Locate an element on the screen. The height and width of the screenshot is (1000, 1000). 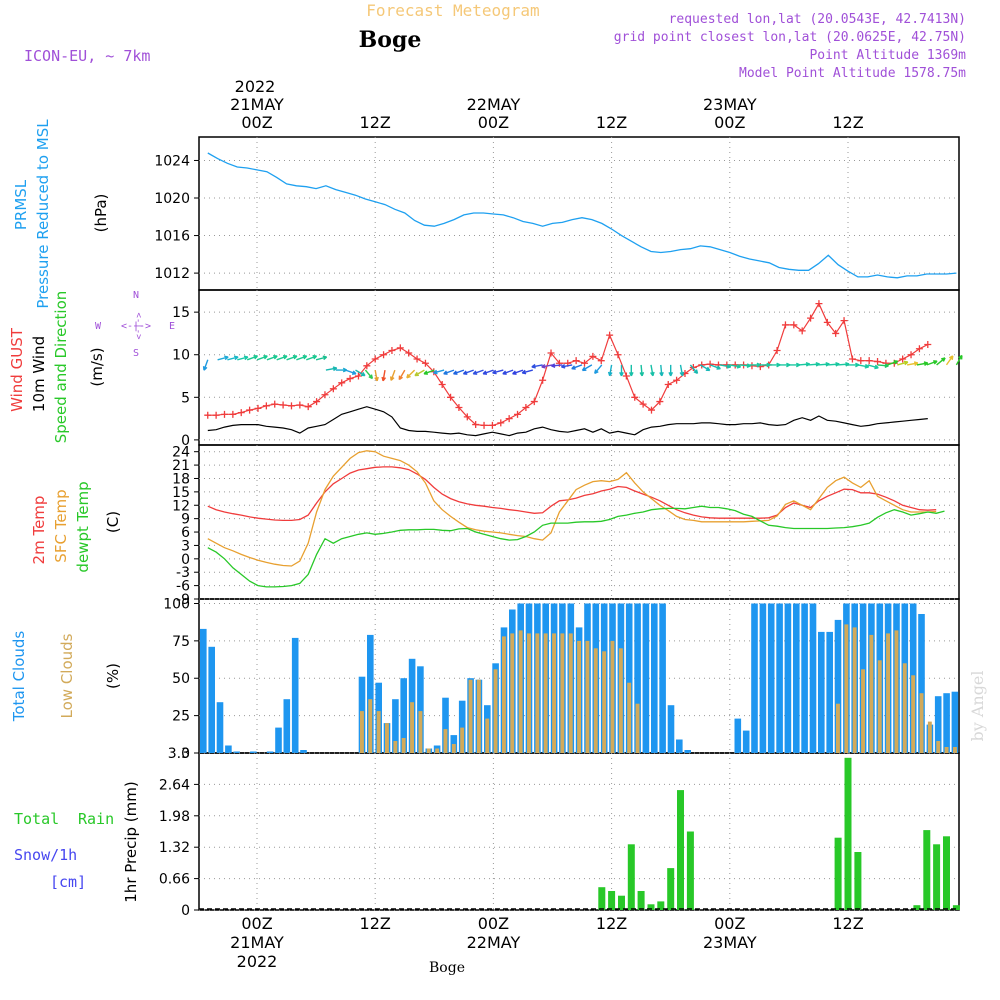
y-tick-label: 12 is located at coordinates (181, 506).